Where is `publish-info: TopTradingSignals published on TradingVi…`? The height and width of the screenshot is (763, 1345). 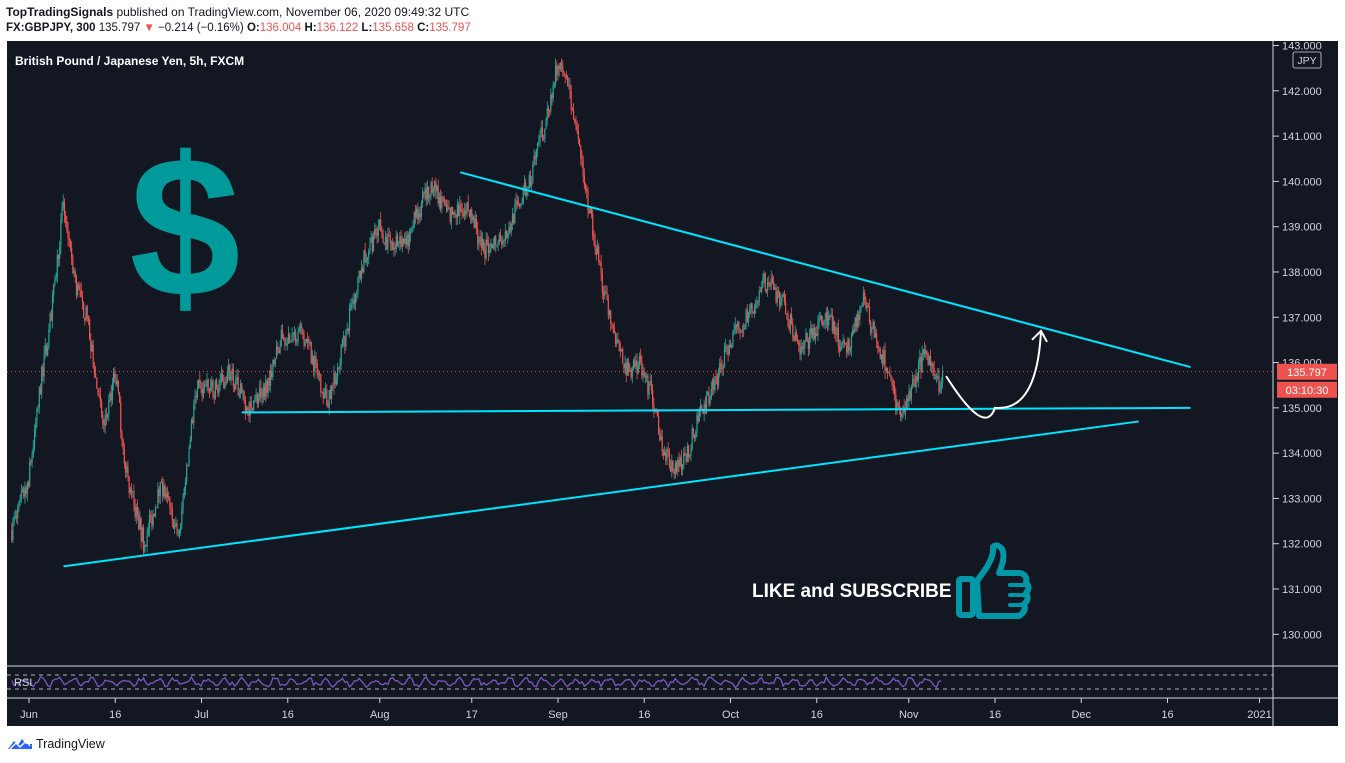
publish-info: TopTradingSignals published on TradingVi… is located at coordinates (237, 12).